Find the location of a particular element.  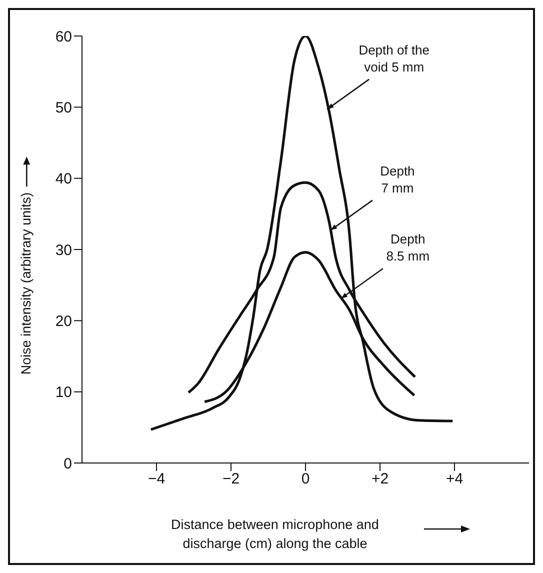

y-tick-label: 60 is located at coordinates (63, 37).